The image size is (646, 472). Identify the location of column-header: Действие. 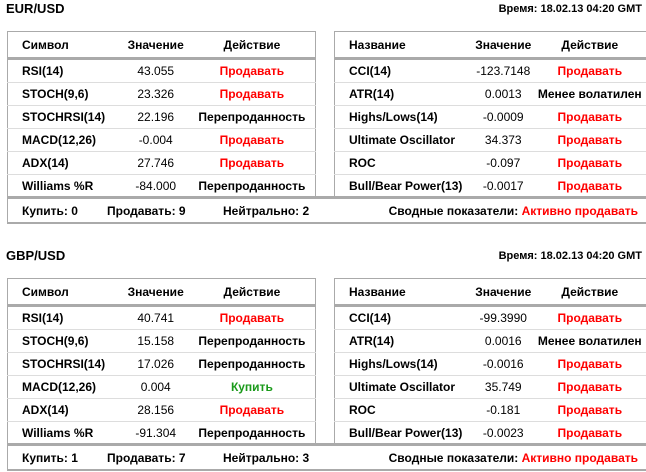
(252, 292).